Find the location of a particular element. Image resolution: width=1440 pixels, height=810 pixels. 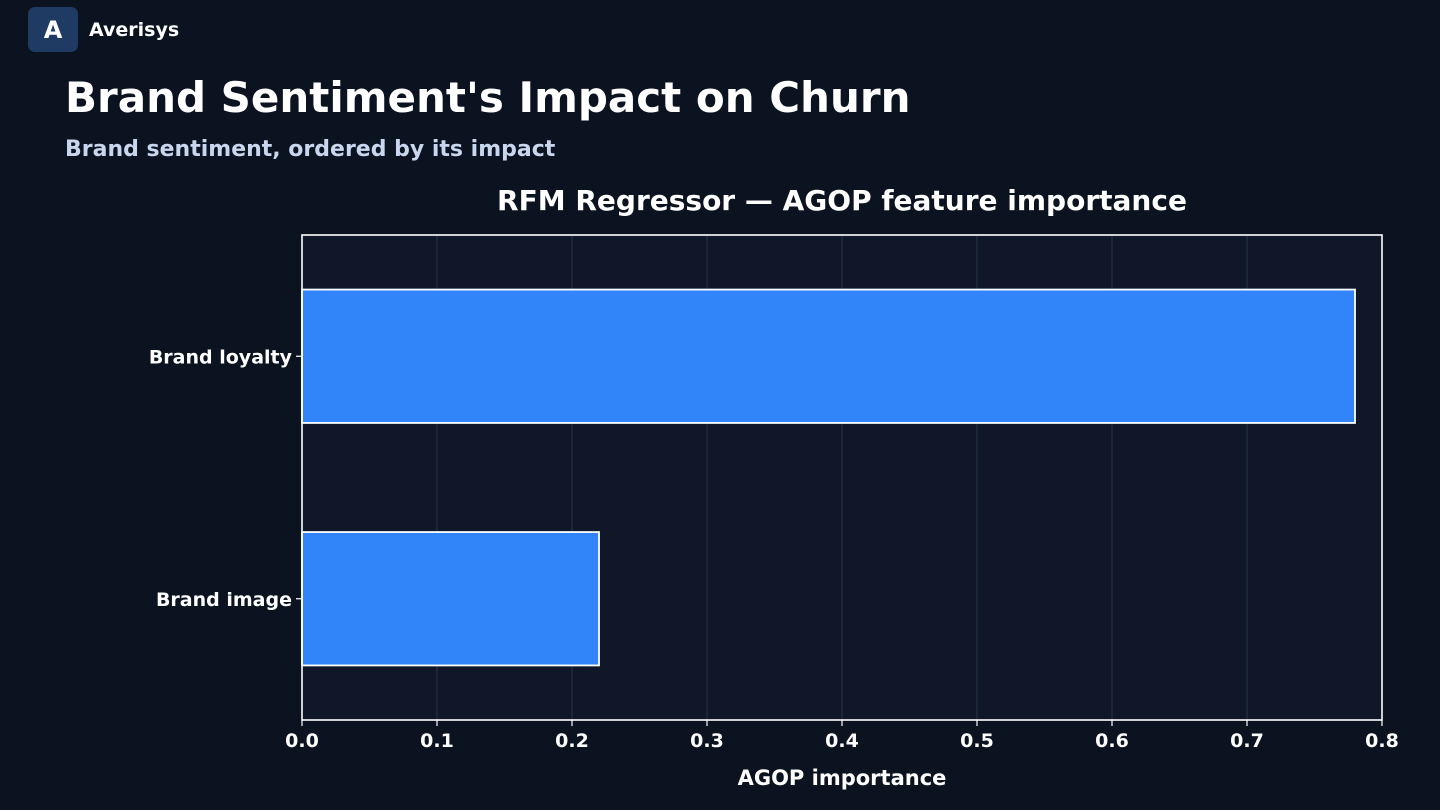

x-tick-label: 0.0 is located at coordinates (302, 741).